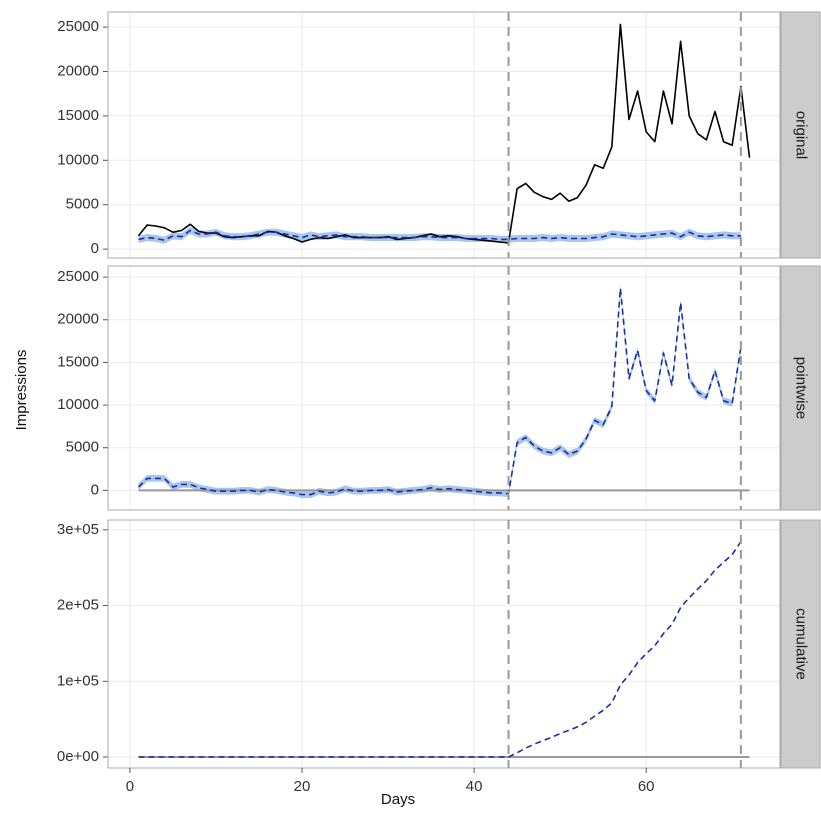 The width and height of the screenshot is (821, 831). What do you see at coordinates (646, 786) in the screenshot?
I see `x-tick-label: 60` at bounding box center [646, 786].